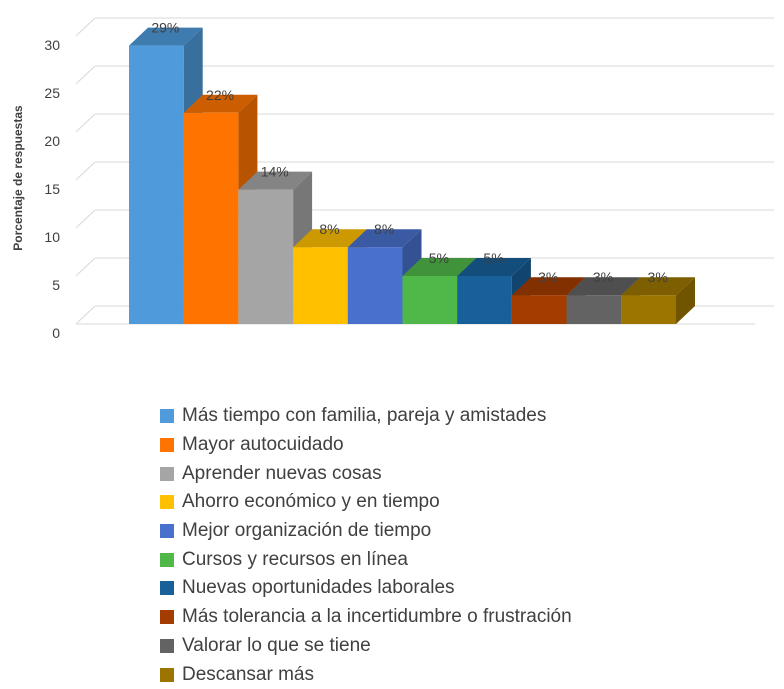 The width and height of the screenshot is (784, 689). What do you see at coordinates (220, 95) in the screenshot?
I see `data-label: 22%` at bounding box center [220, 95].